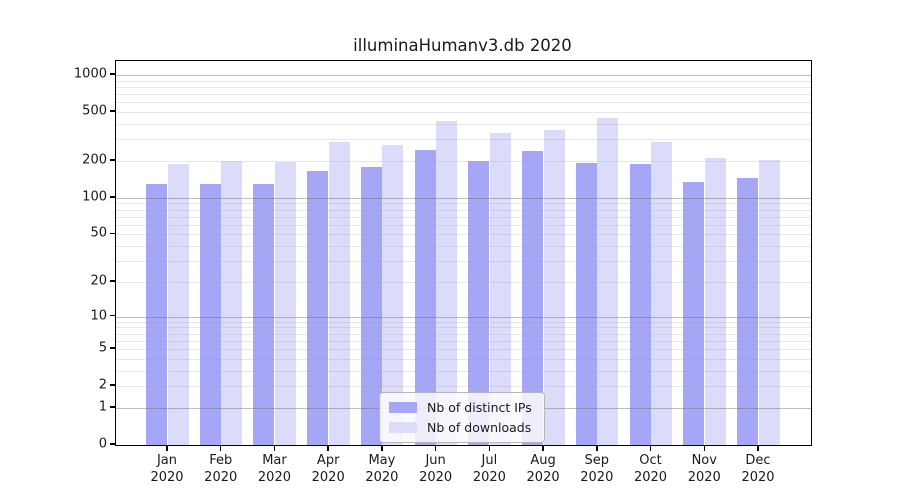 The width and height of the screenshot is (900, 500). What do you see at coordinates (586, 303) in the screenshot?
I see `bar-distinct-ips-sep` at bounding box center [586, 303].